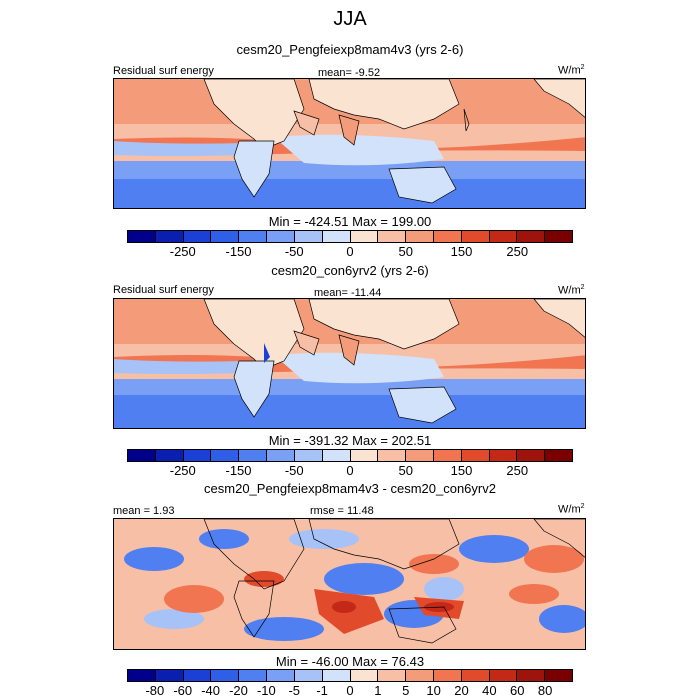 The height and width of the screenshot is (700, 700). I want to click on panel-1-mean-label: mean= -9.52, so click(349, 73).